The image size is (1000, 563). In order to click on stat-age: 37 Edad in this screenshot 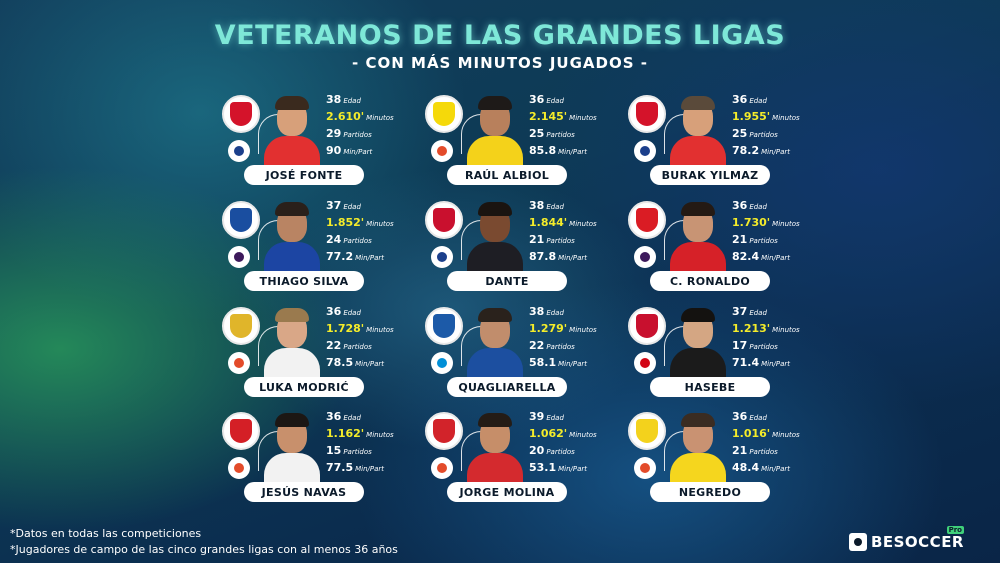, I will do `click(749, 311)`.